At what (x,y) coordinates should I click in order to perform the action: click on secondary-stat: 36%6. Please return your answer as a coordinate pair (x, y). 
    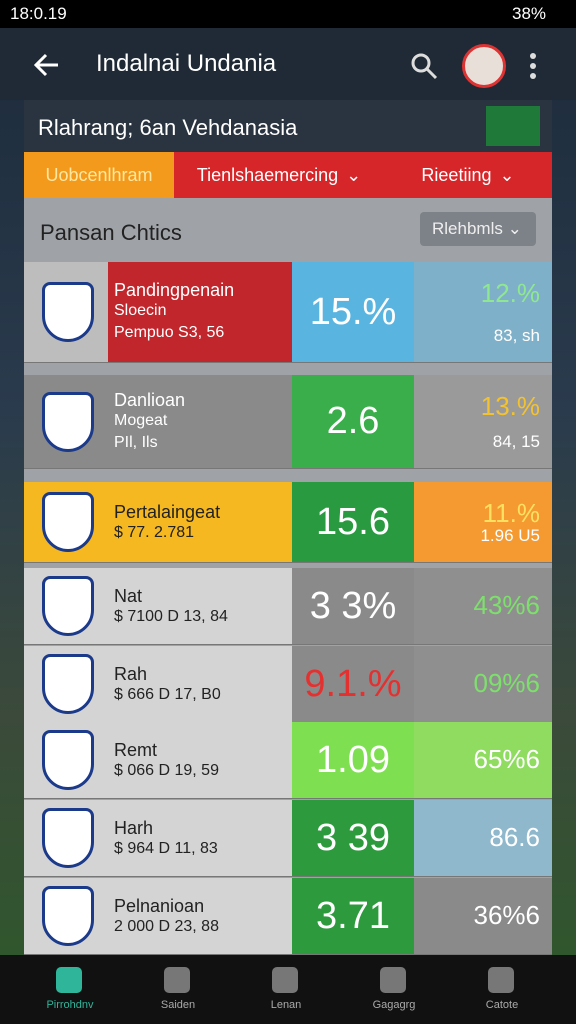
    Looking at the image, I should click on (483, 916).